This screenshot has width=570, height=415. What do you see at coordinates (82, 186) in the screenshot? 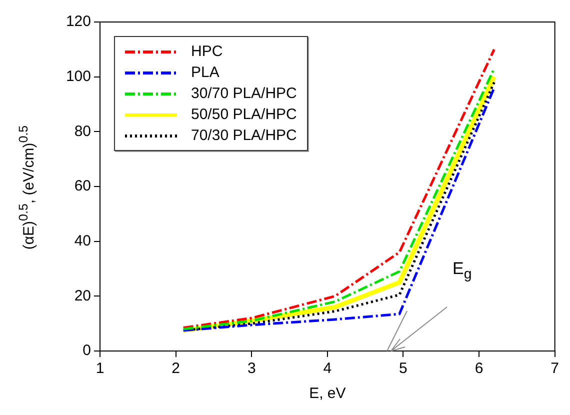
I see `y-tick-label: 60` at bounding box center [82, 186].